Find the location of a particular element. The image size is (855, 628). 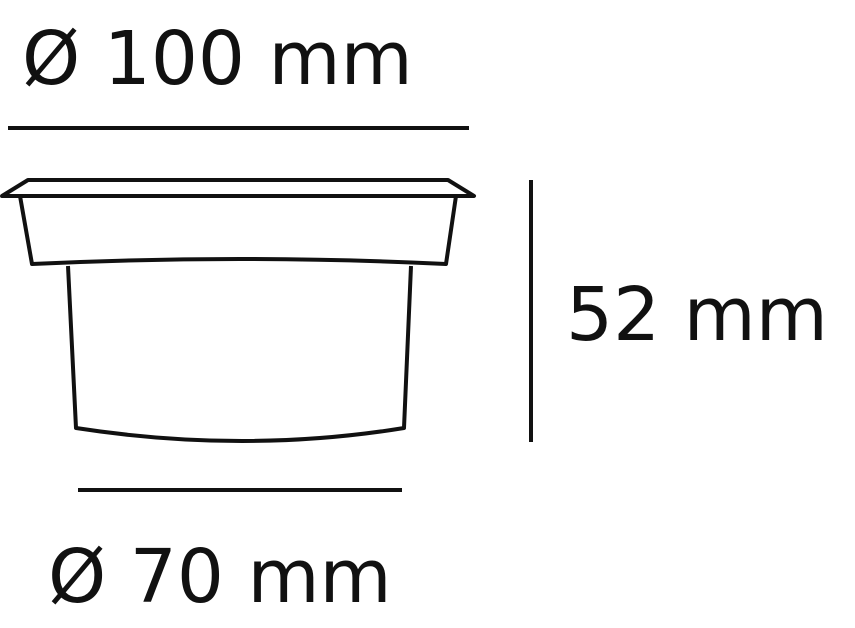

product-rim-outline is located at coordinates (238, 188).